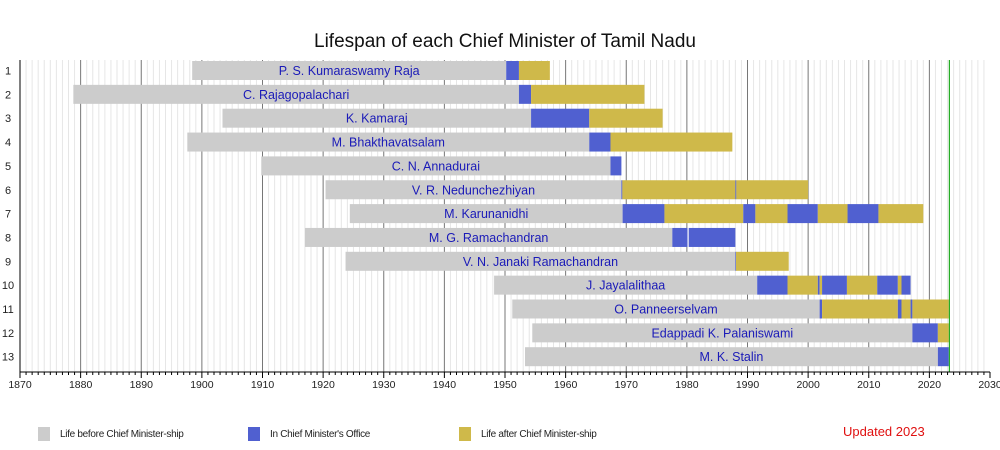  Describe the element at coordinates (384, 385) in the screenshot. I see `x-tick-label: 1930` at that location.